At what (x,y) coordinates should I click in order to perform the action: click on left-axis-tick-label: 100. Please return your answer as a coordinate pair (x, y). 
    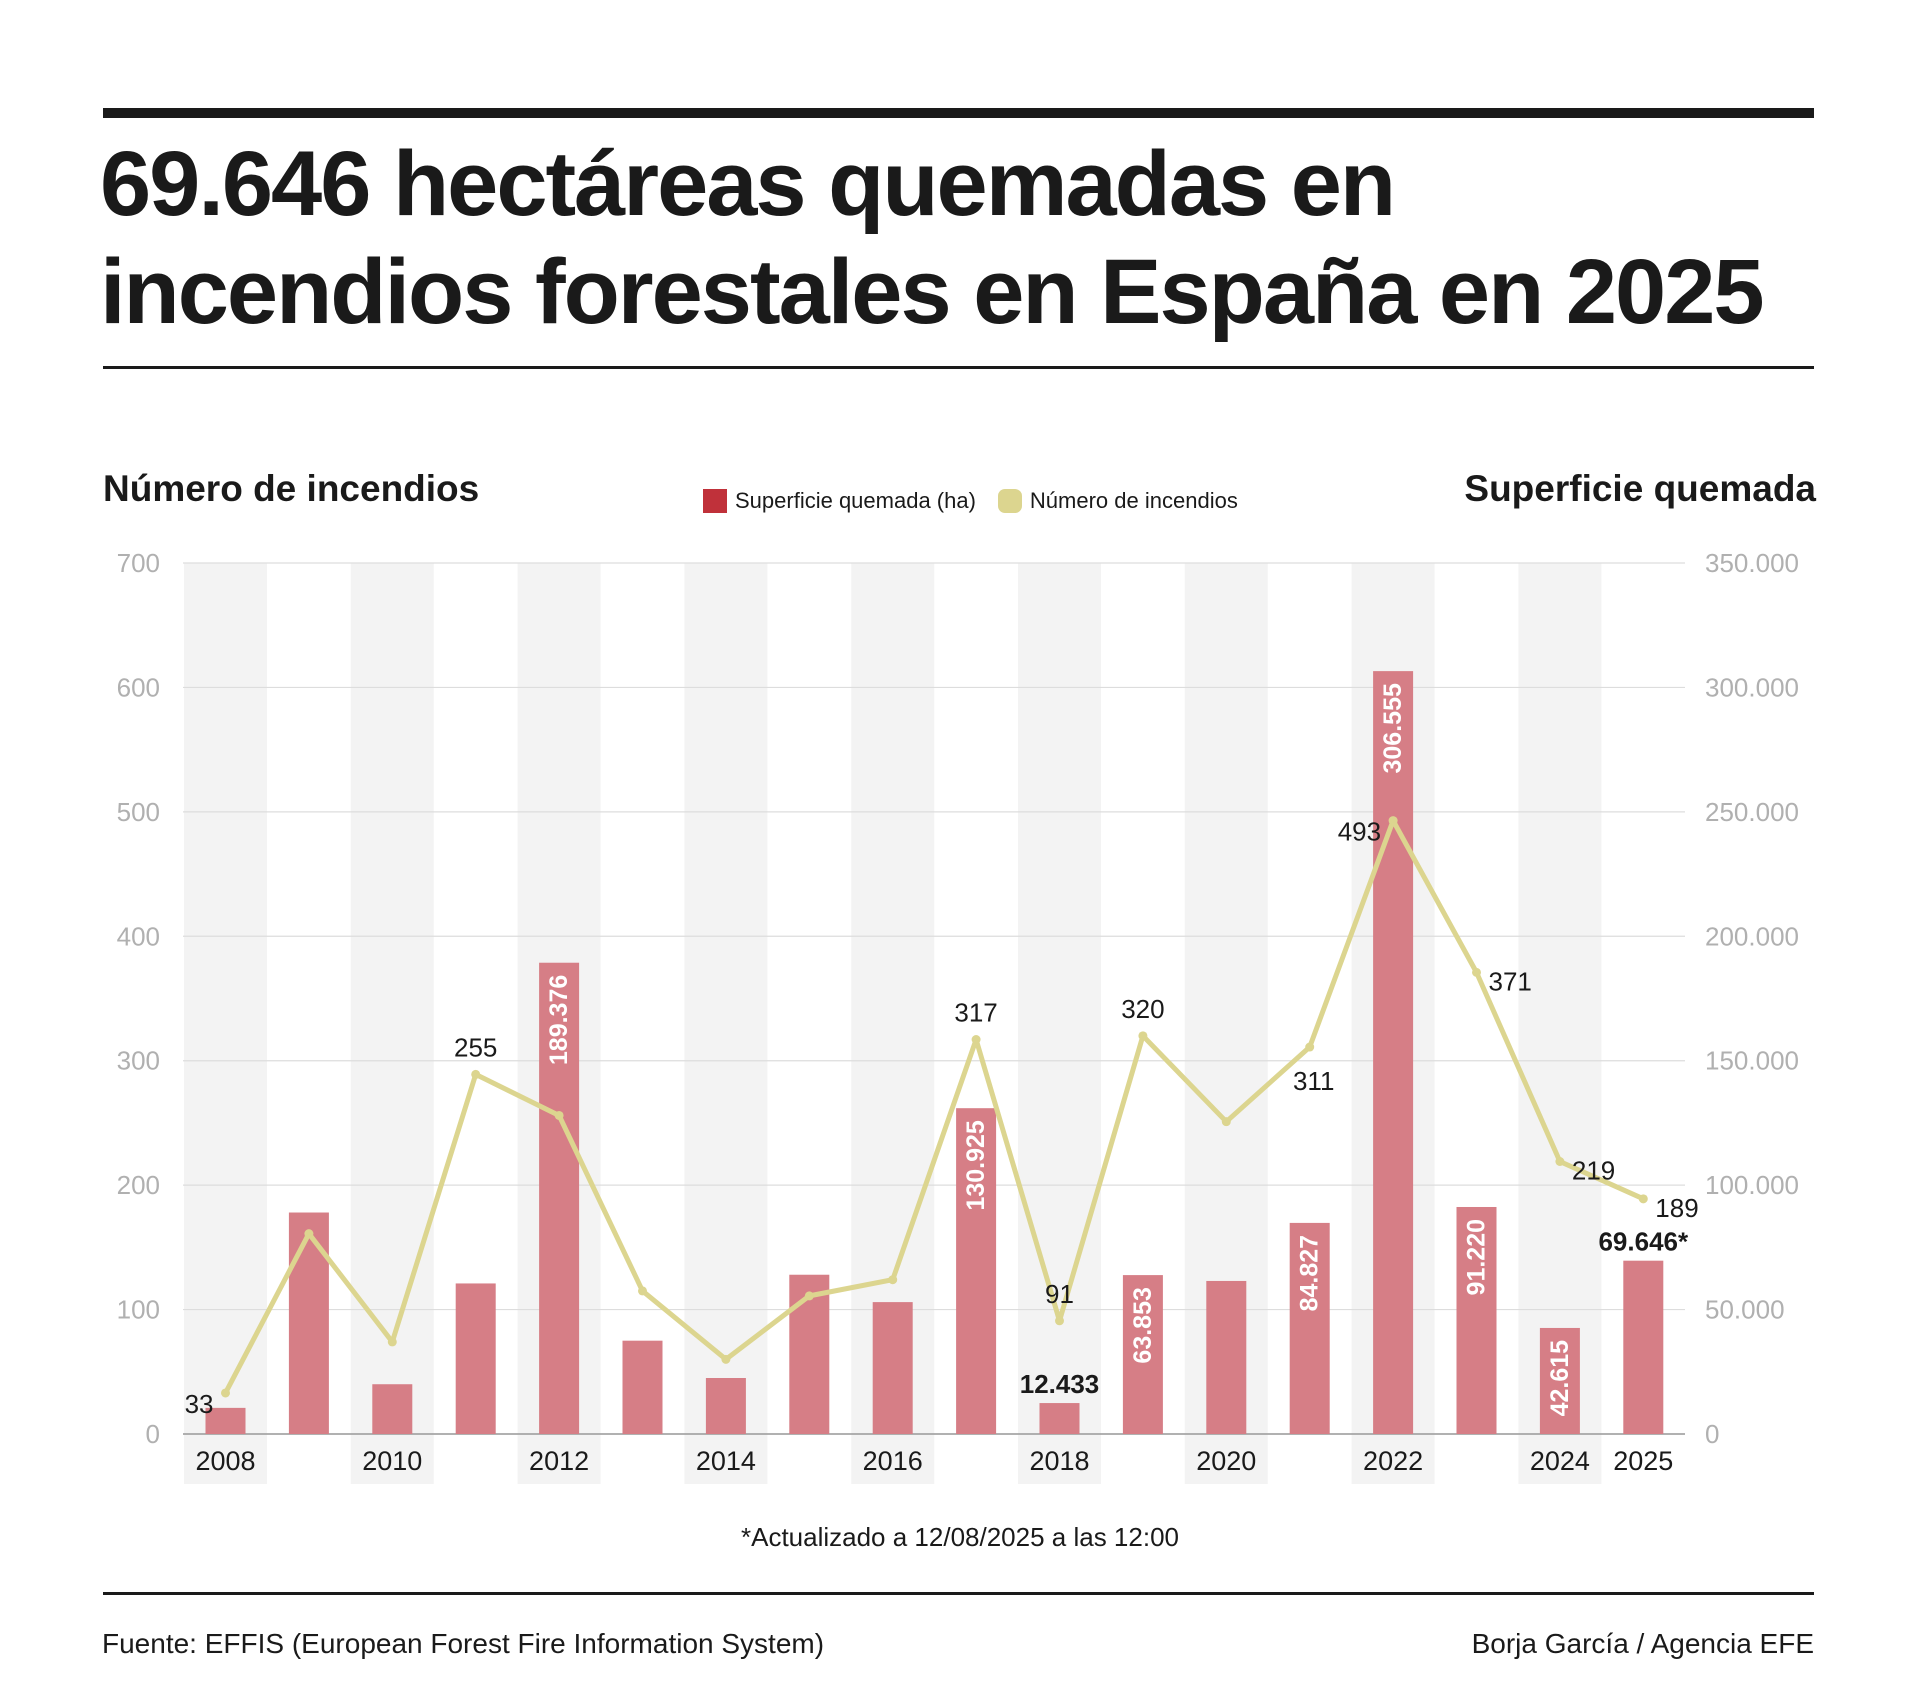
    Looking at the image, I should click on (138, 1310).